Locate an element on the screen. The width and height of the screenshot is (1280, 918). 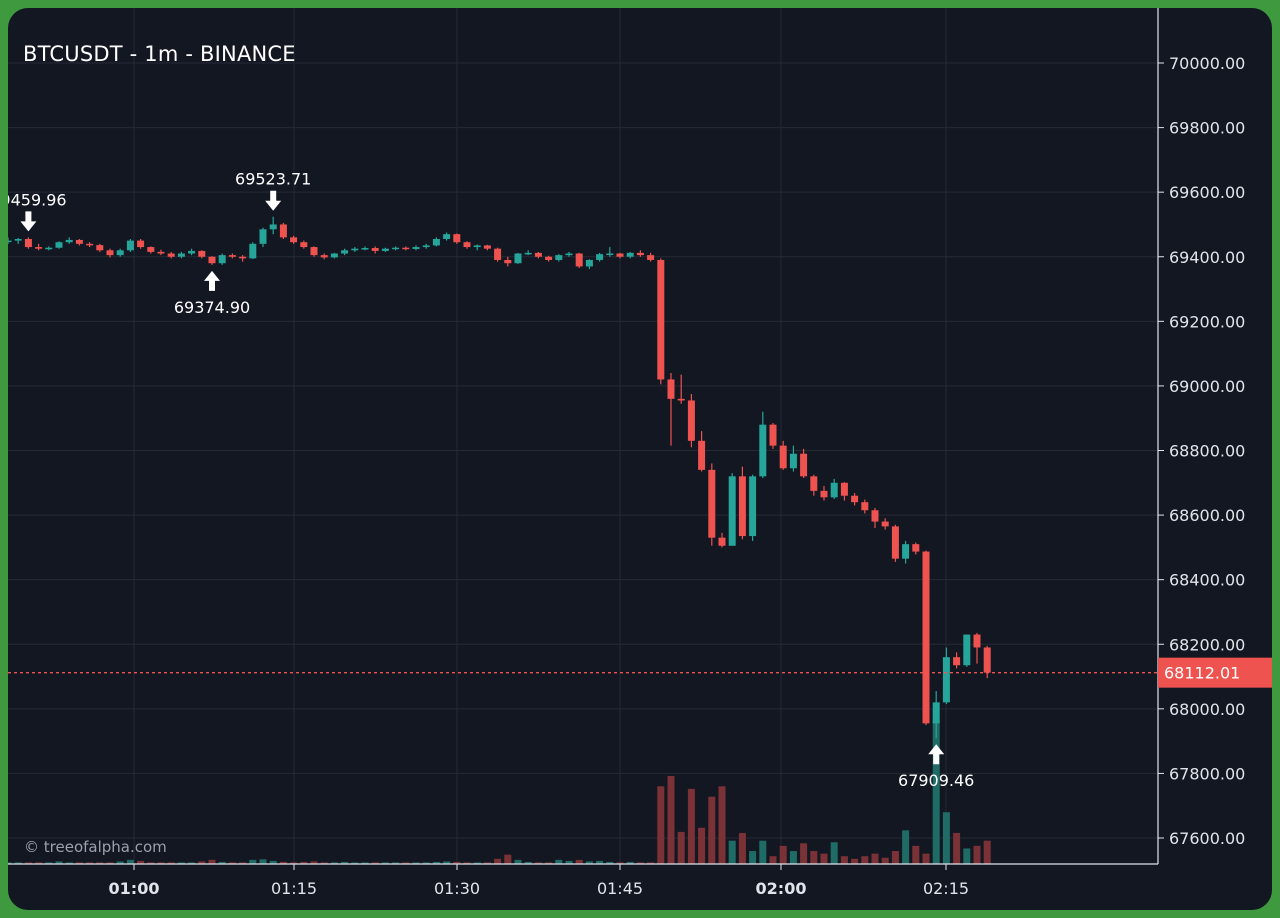
time-tick-label: 01:30 is located at coordinates (457, 888).